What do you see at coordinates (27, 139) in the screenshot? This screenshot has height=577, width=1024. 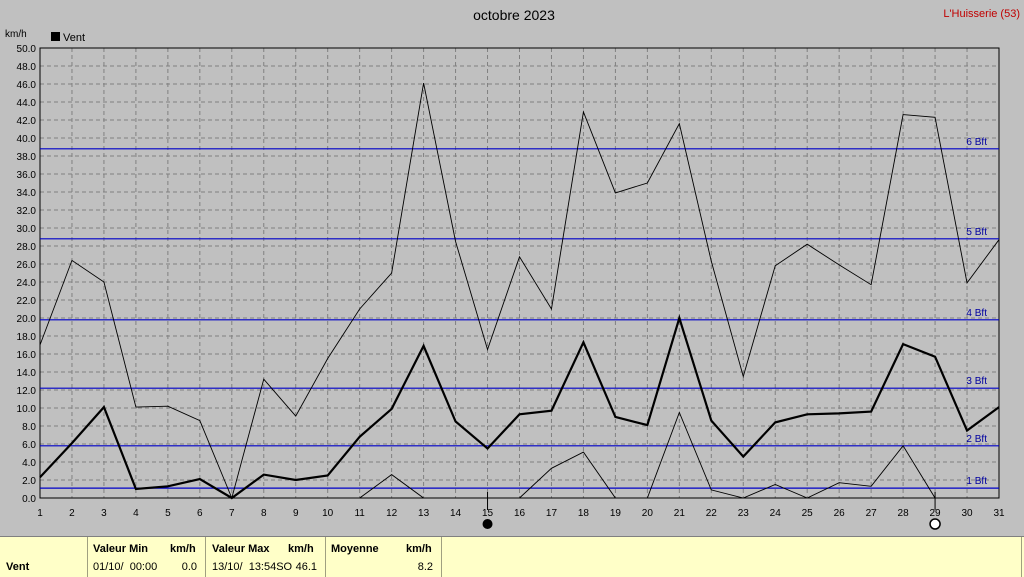 I see `y-tick-label: 40.0` at bounding box center [27, 139].